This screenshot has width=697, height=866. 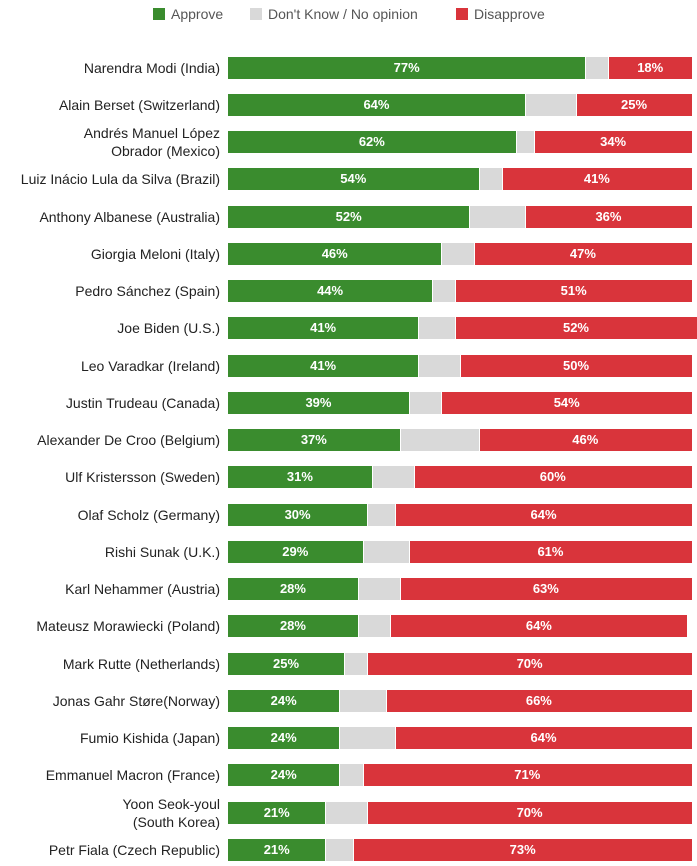 I want to click on category-label: Emmanuel Macron (France), so click(x=133, y=775).